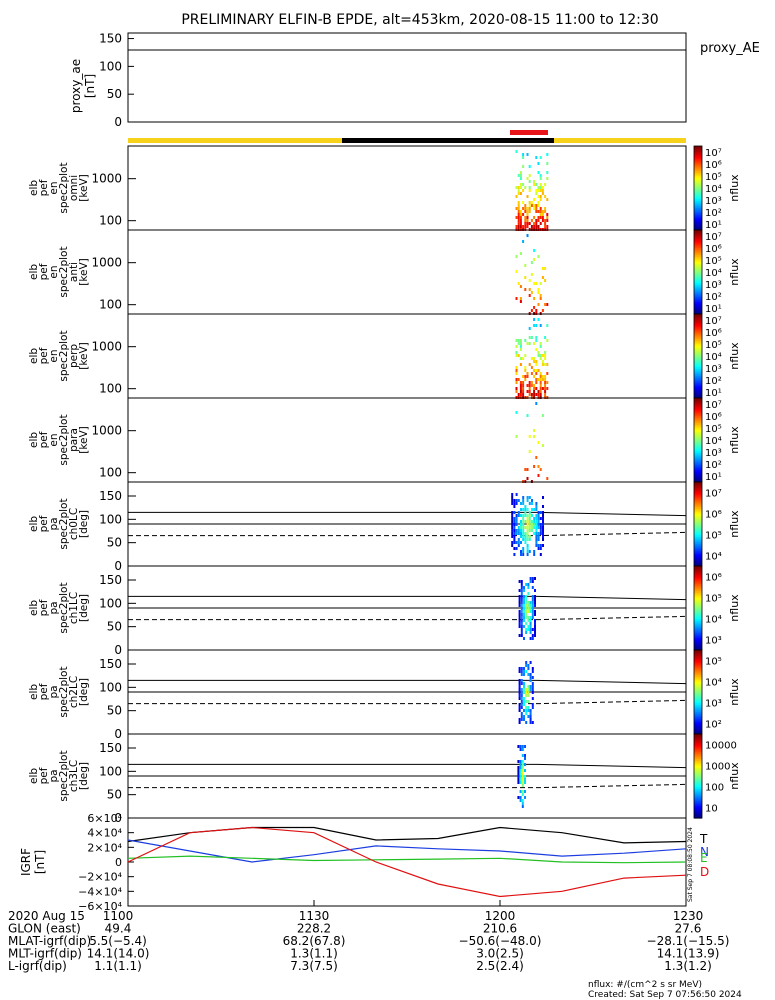  Describe the element at coordinates (734, 272) in the screenshot. I see `energy-panel-1-colorbar-label: nflux` at that location.